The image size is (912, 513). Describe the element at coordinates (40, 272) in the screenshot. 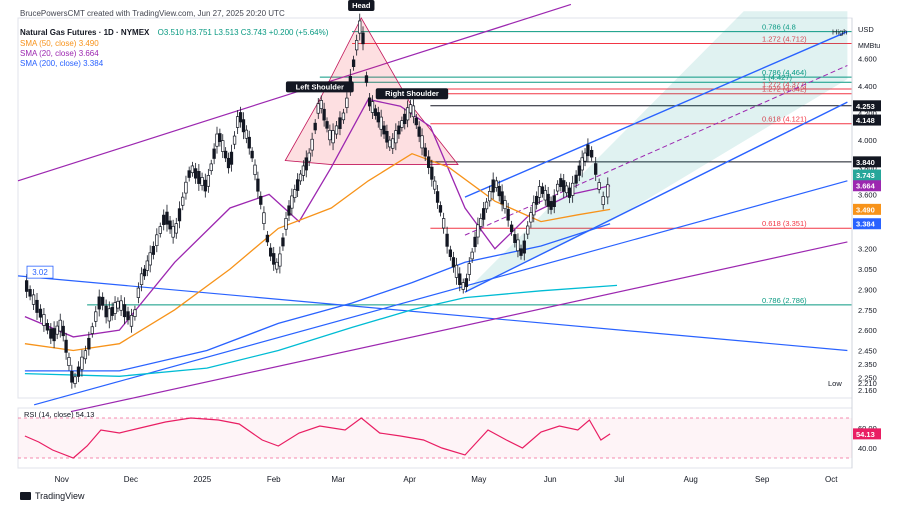

I see `callout-left-text: 3.02` at that location.